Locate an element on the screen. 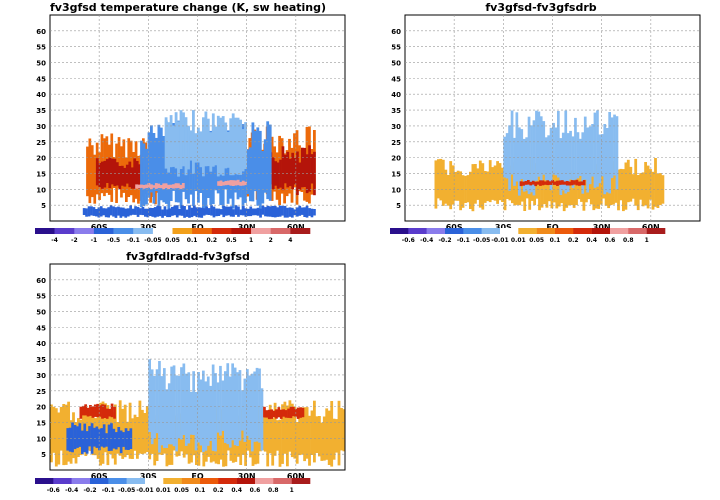 Image resolution: width=720 pixels, height=500 pixels. colorbar-label: -0.5 is located at coordinates (113, 240).